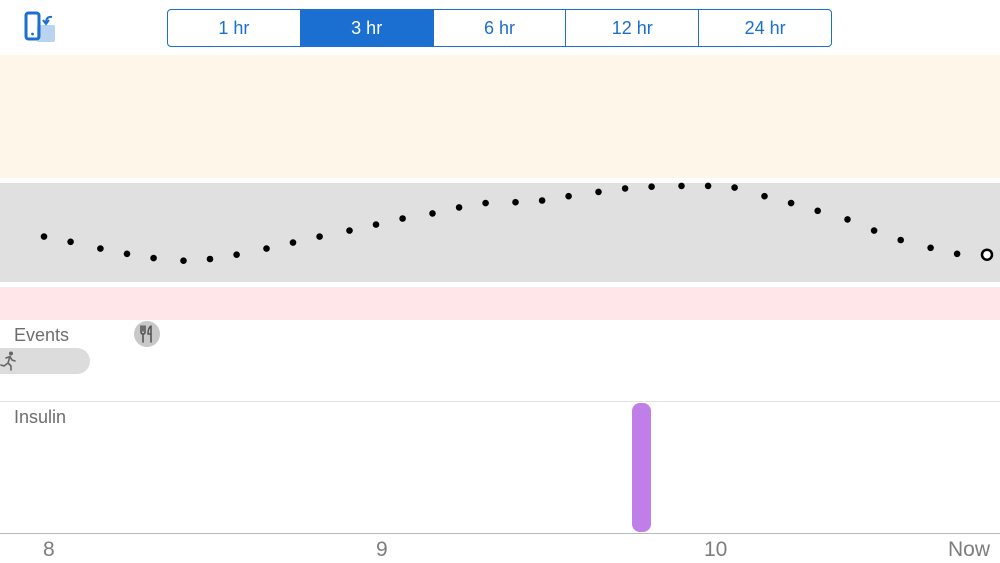  Describe the element at coordinates (633, 28) in the screenshot. I see `range-12hr-button: 12 hr` at that location.